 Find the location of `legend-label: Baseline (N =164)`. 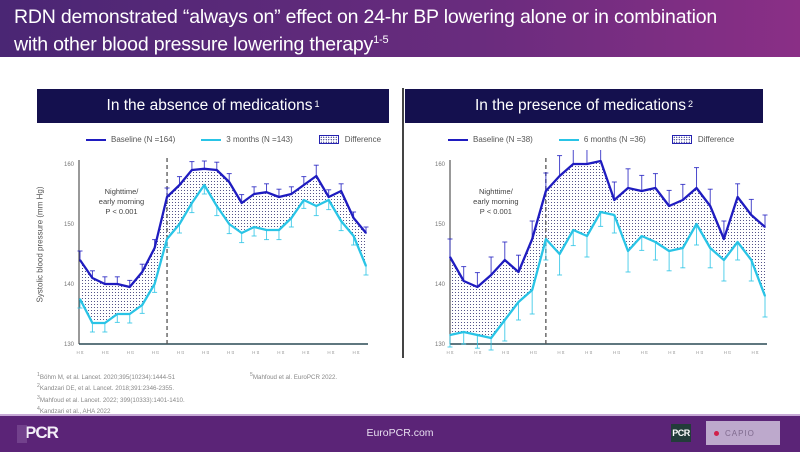

legend-label: Baseline (N =164) is located at coordinates (143, 139).